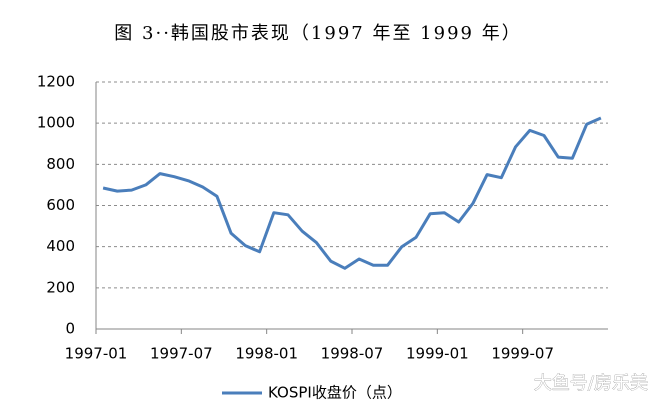  What do you see at coordinates (60, 205) in the screenshot?
I see `y-tick-label: 600` at bounding box center [60, 205].